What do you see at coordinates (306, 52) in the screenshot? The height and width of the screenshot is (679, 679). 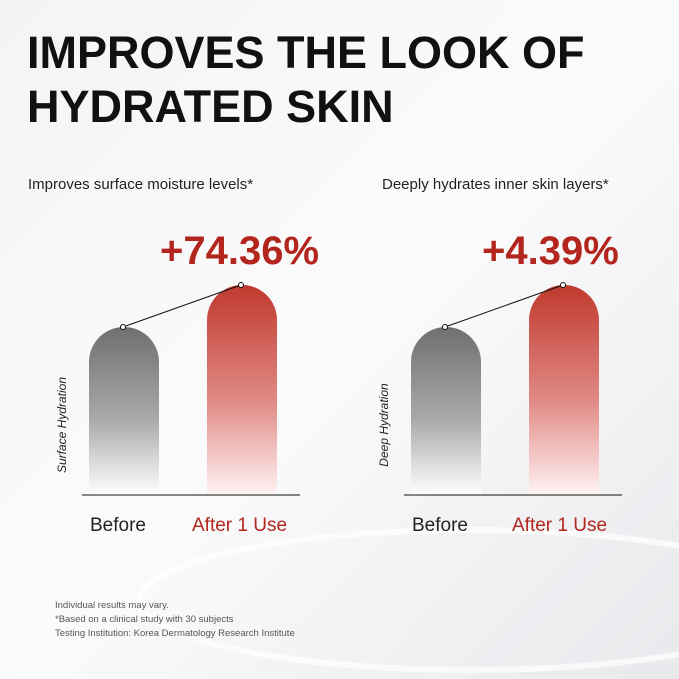 I see `title-line: IMPROVES THE LOOK OF` at bounding box center [306, 52].